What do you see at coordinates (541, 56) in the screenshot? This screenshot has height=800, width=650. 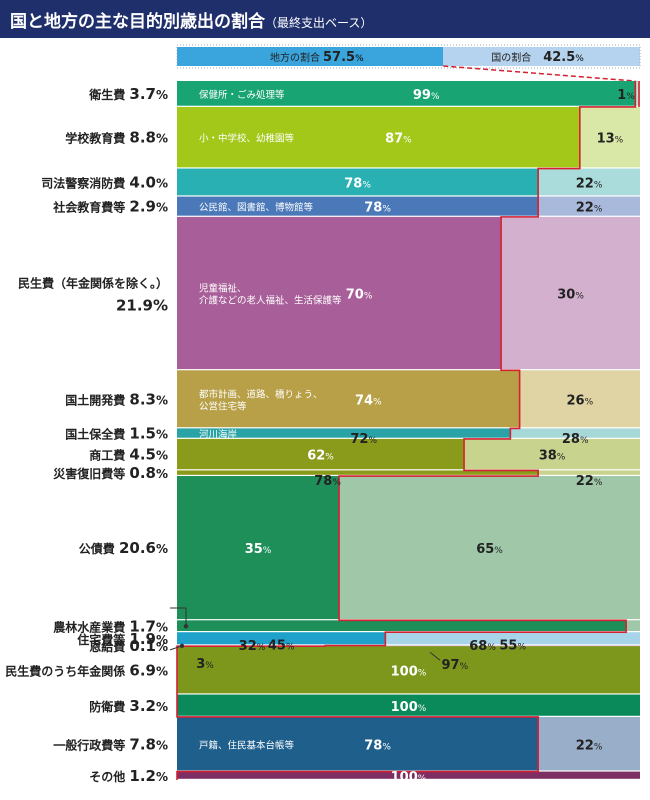 I see `header-national-bar` at bounding box center [541, 56].